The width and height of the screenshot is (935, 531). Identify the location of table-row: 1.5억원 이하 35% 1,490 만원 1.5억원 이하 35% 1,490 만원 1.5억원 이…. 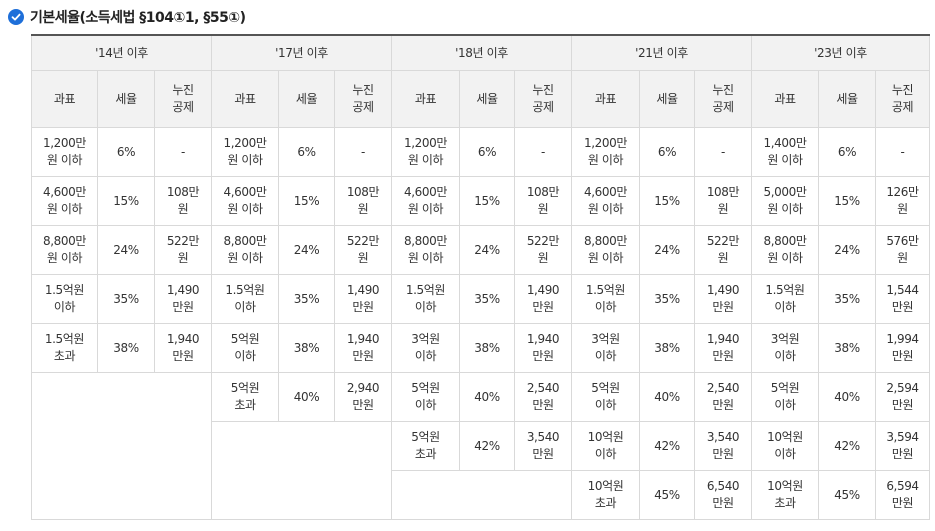
(480, 299).